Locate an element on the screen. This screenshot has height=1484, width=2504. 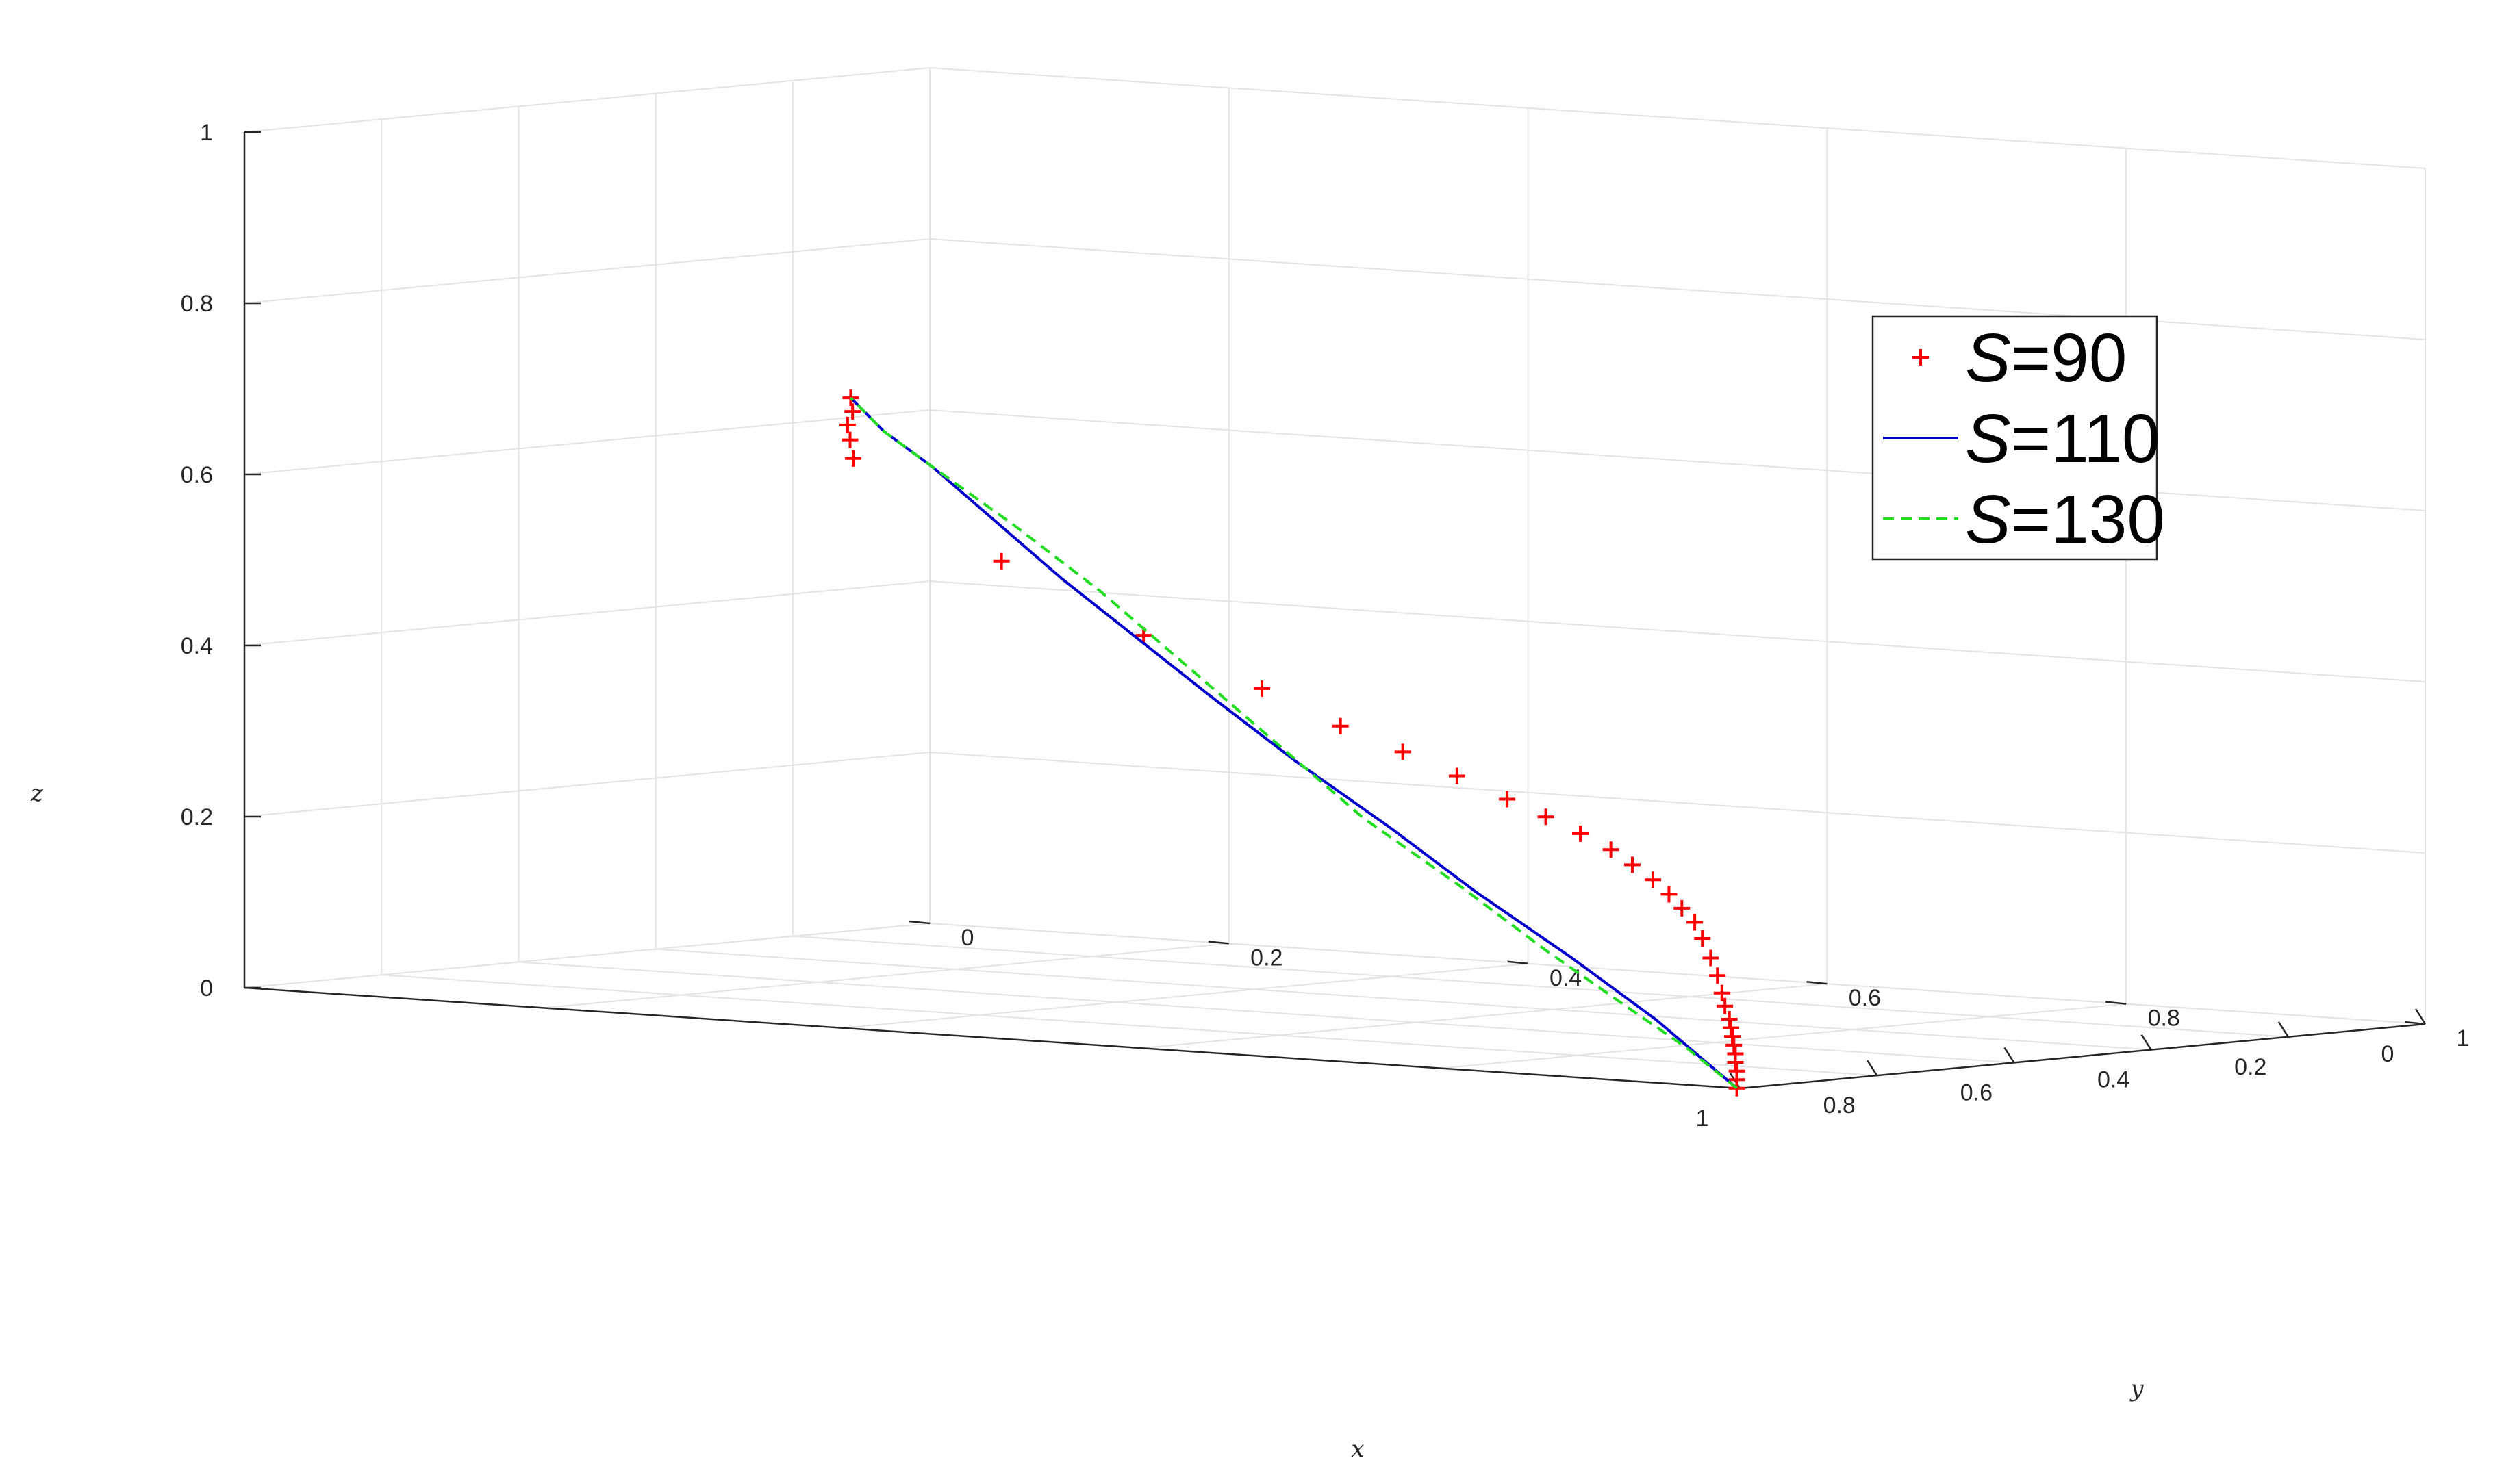
legend-item: S=110 is located at coordinates (2022, 438).